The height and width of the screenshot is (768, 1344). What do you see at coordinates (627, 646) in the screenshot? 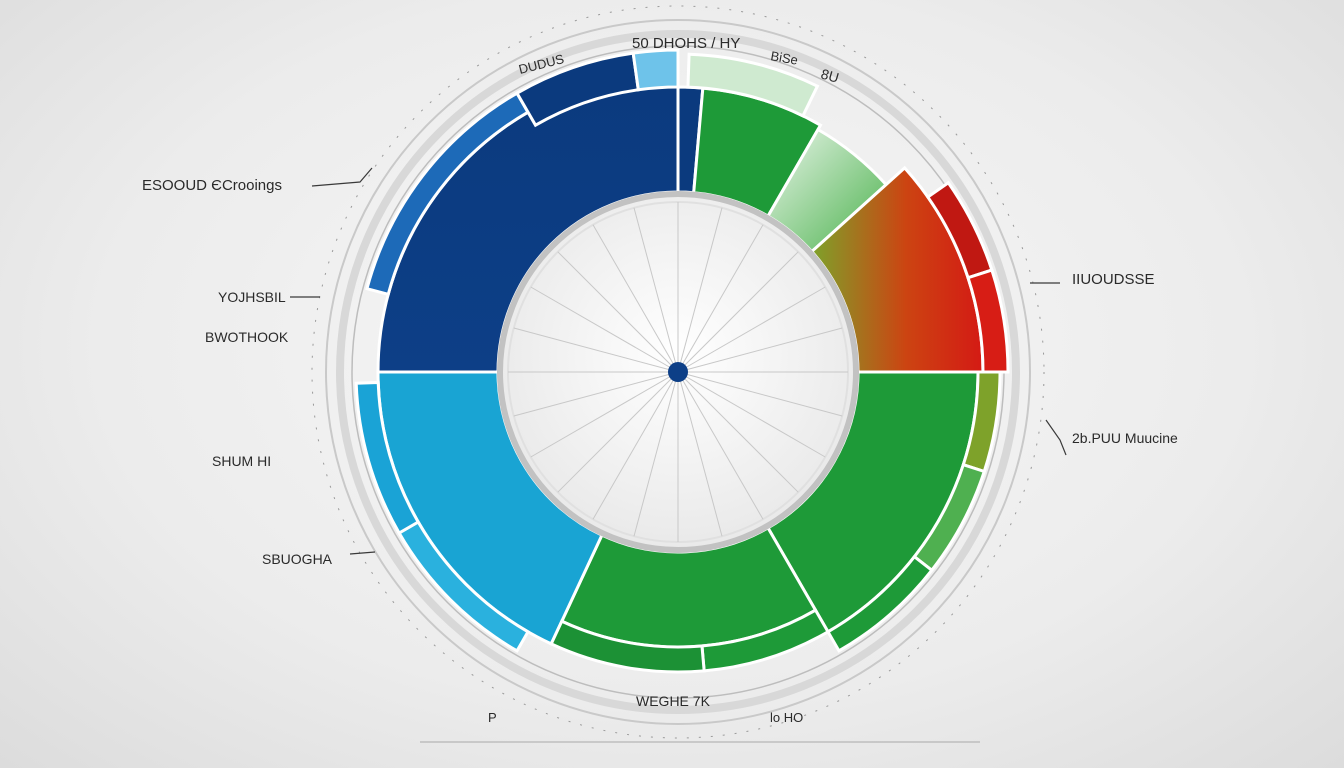
I see `band-g4` at bounding box center [627, 646].